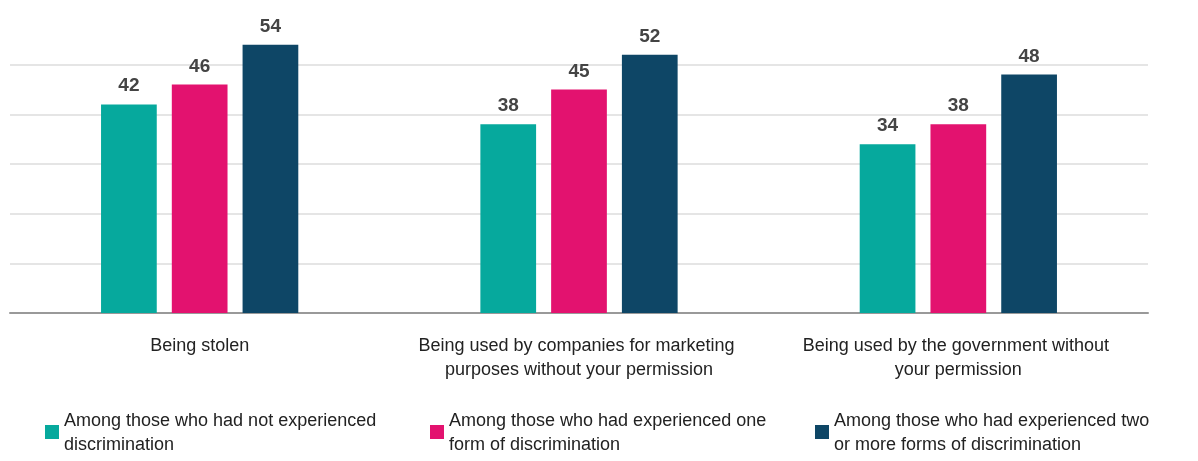 This screenshot has width=1198, height=461. I want to click on x-tick-label: Being used by the government without your permission, so click(958, 357).